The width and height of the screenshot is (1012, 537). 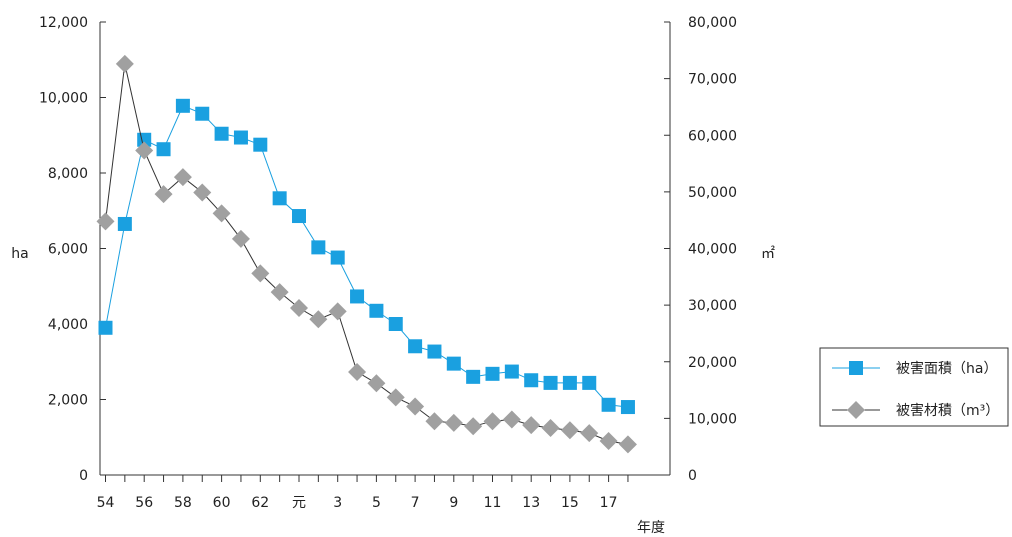 What do you see at coordinates (63, 23) in the screenshot?
I see `y-left-tick-label: 12,000` at bounding box center [63, 23].